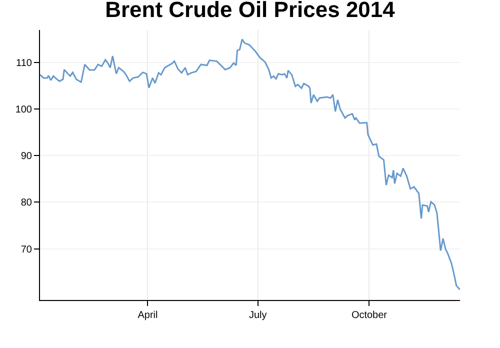  Describe the element at coordinates (369, 315) in the screenshot. I see `x-tick-label: October` at that location.